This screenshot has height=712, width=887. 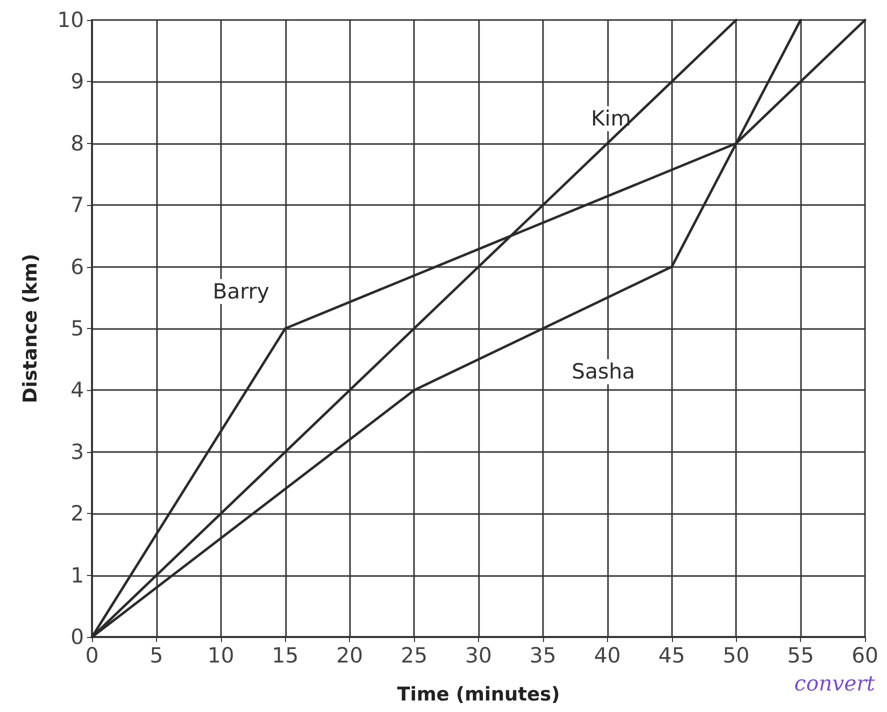 I want to click on y-tick-label: 3, so click(x=77, y=452).